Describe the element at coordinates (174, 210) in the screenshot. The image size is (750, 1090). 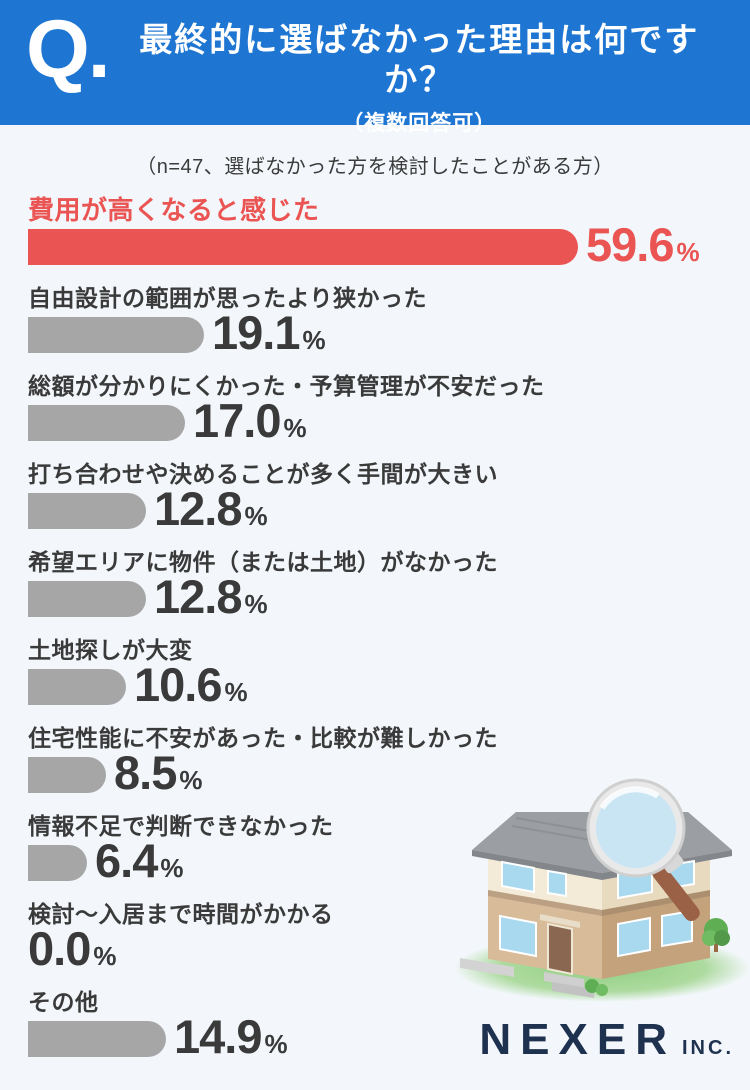
I see `bar-label: 費用が高くなると感じた` at that location.